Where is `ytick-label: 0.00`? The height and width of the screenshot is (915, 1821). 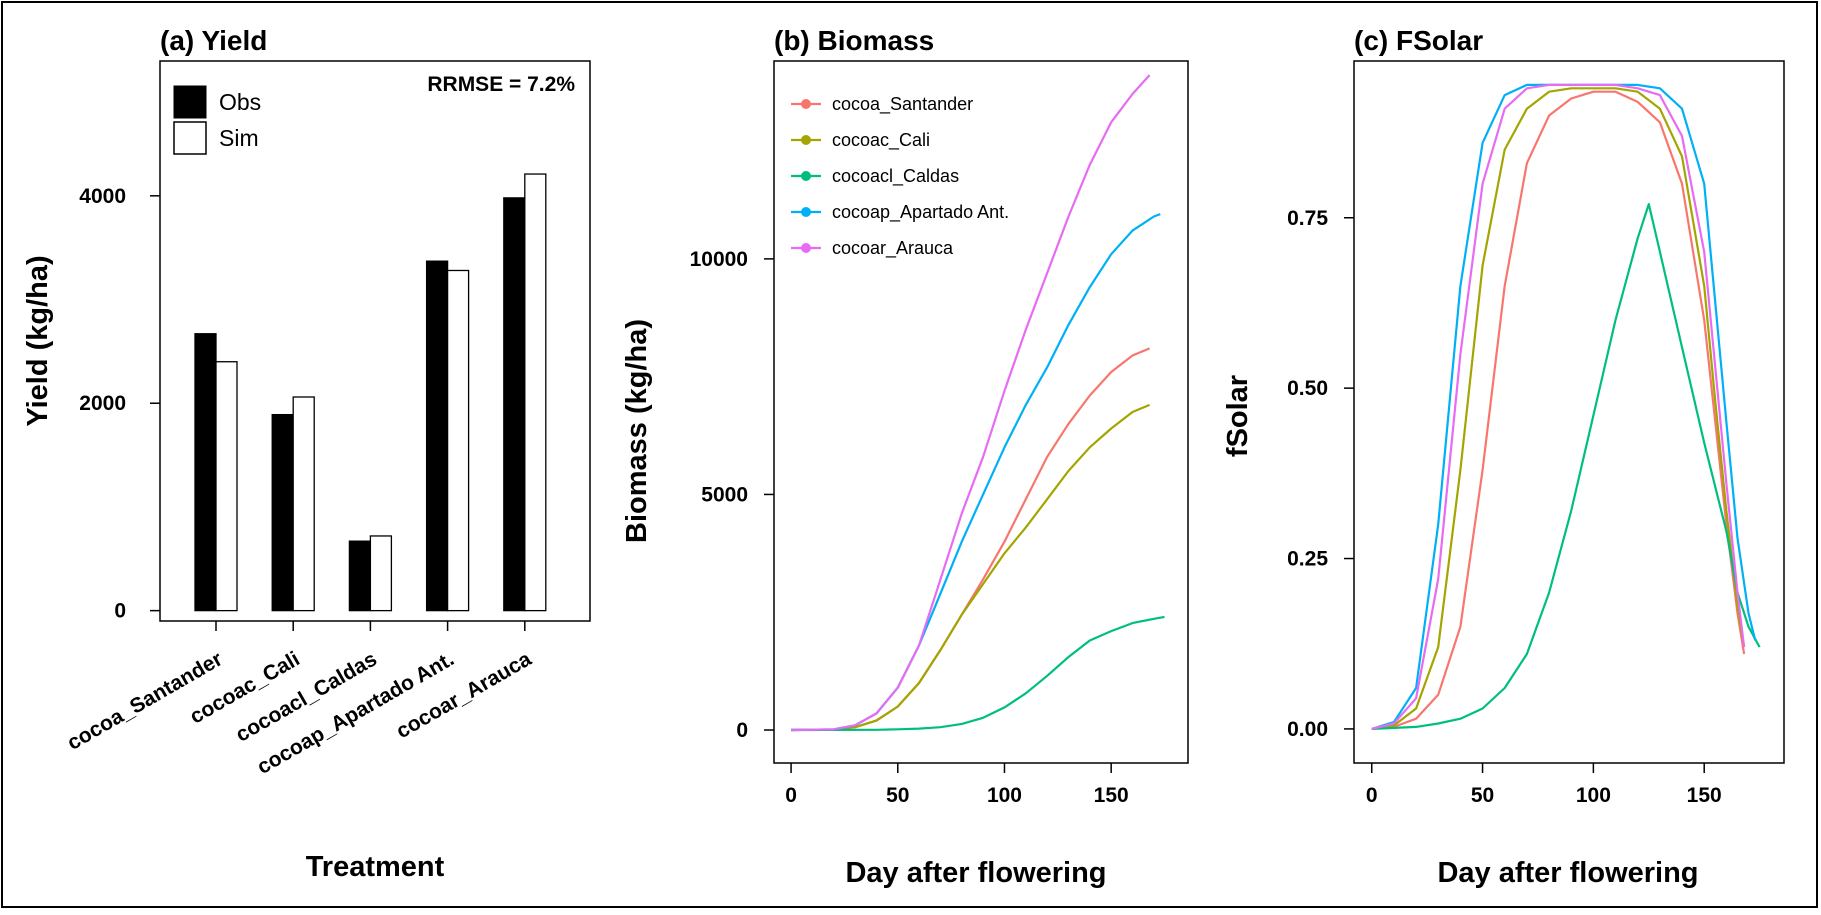 ytick-label: 0.00 is located at coordinates (1307, 729).